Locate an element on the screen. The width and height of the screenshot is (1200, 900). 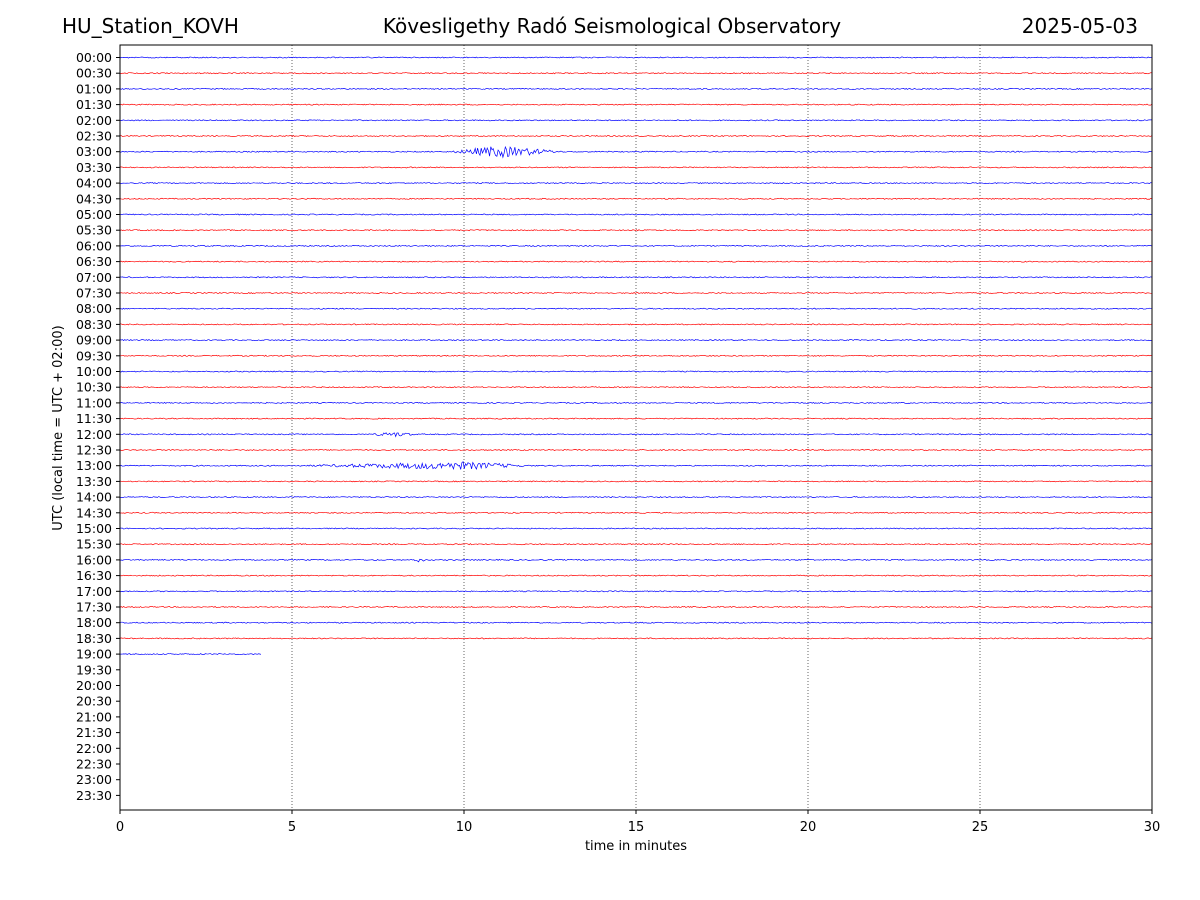
y-tick-label: 17:00 is located at coordinates (94, 591).